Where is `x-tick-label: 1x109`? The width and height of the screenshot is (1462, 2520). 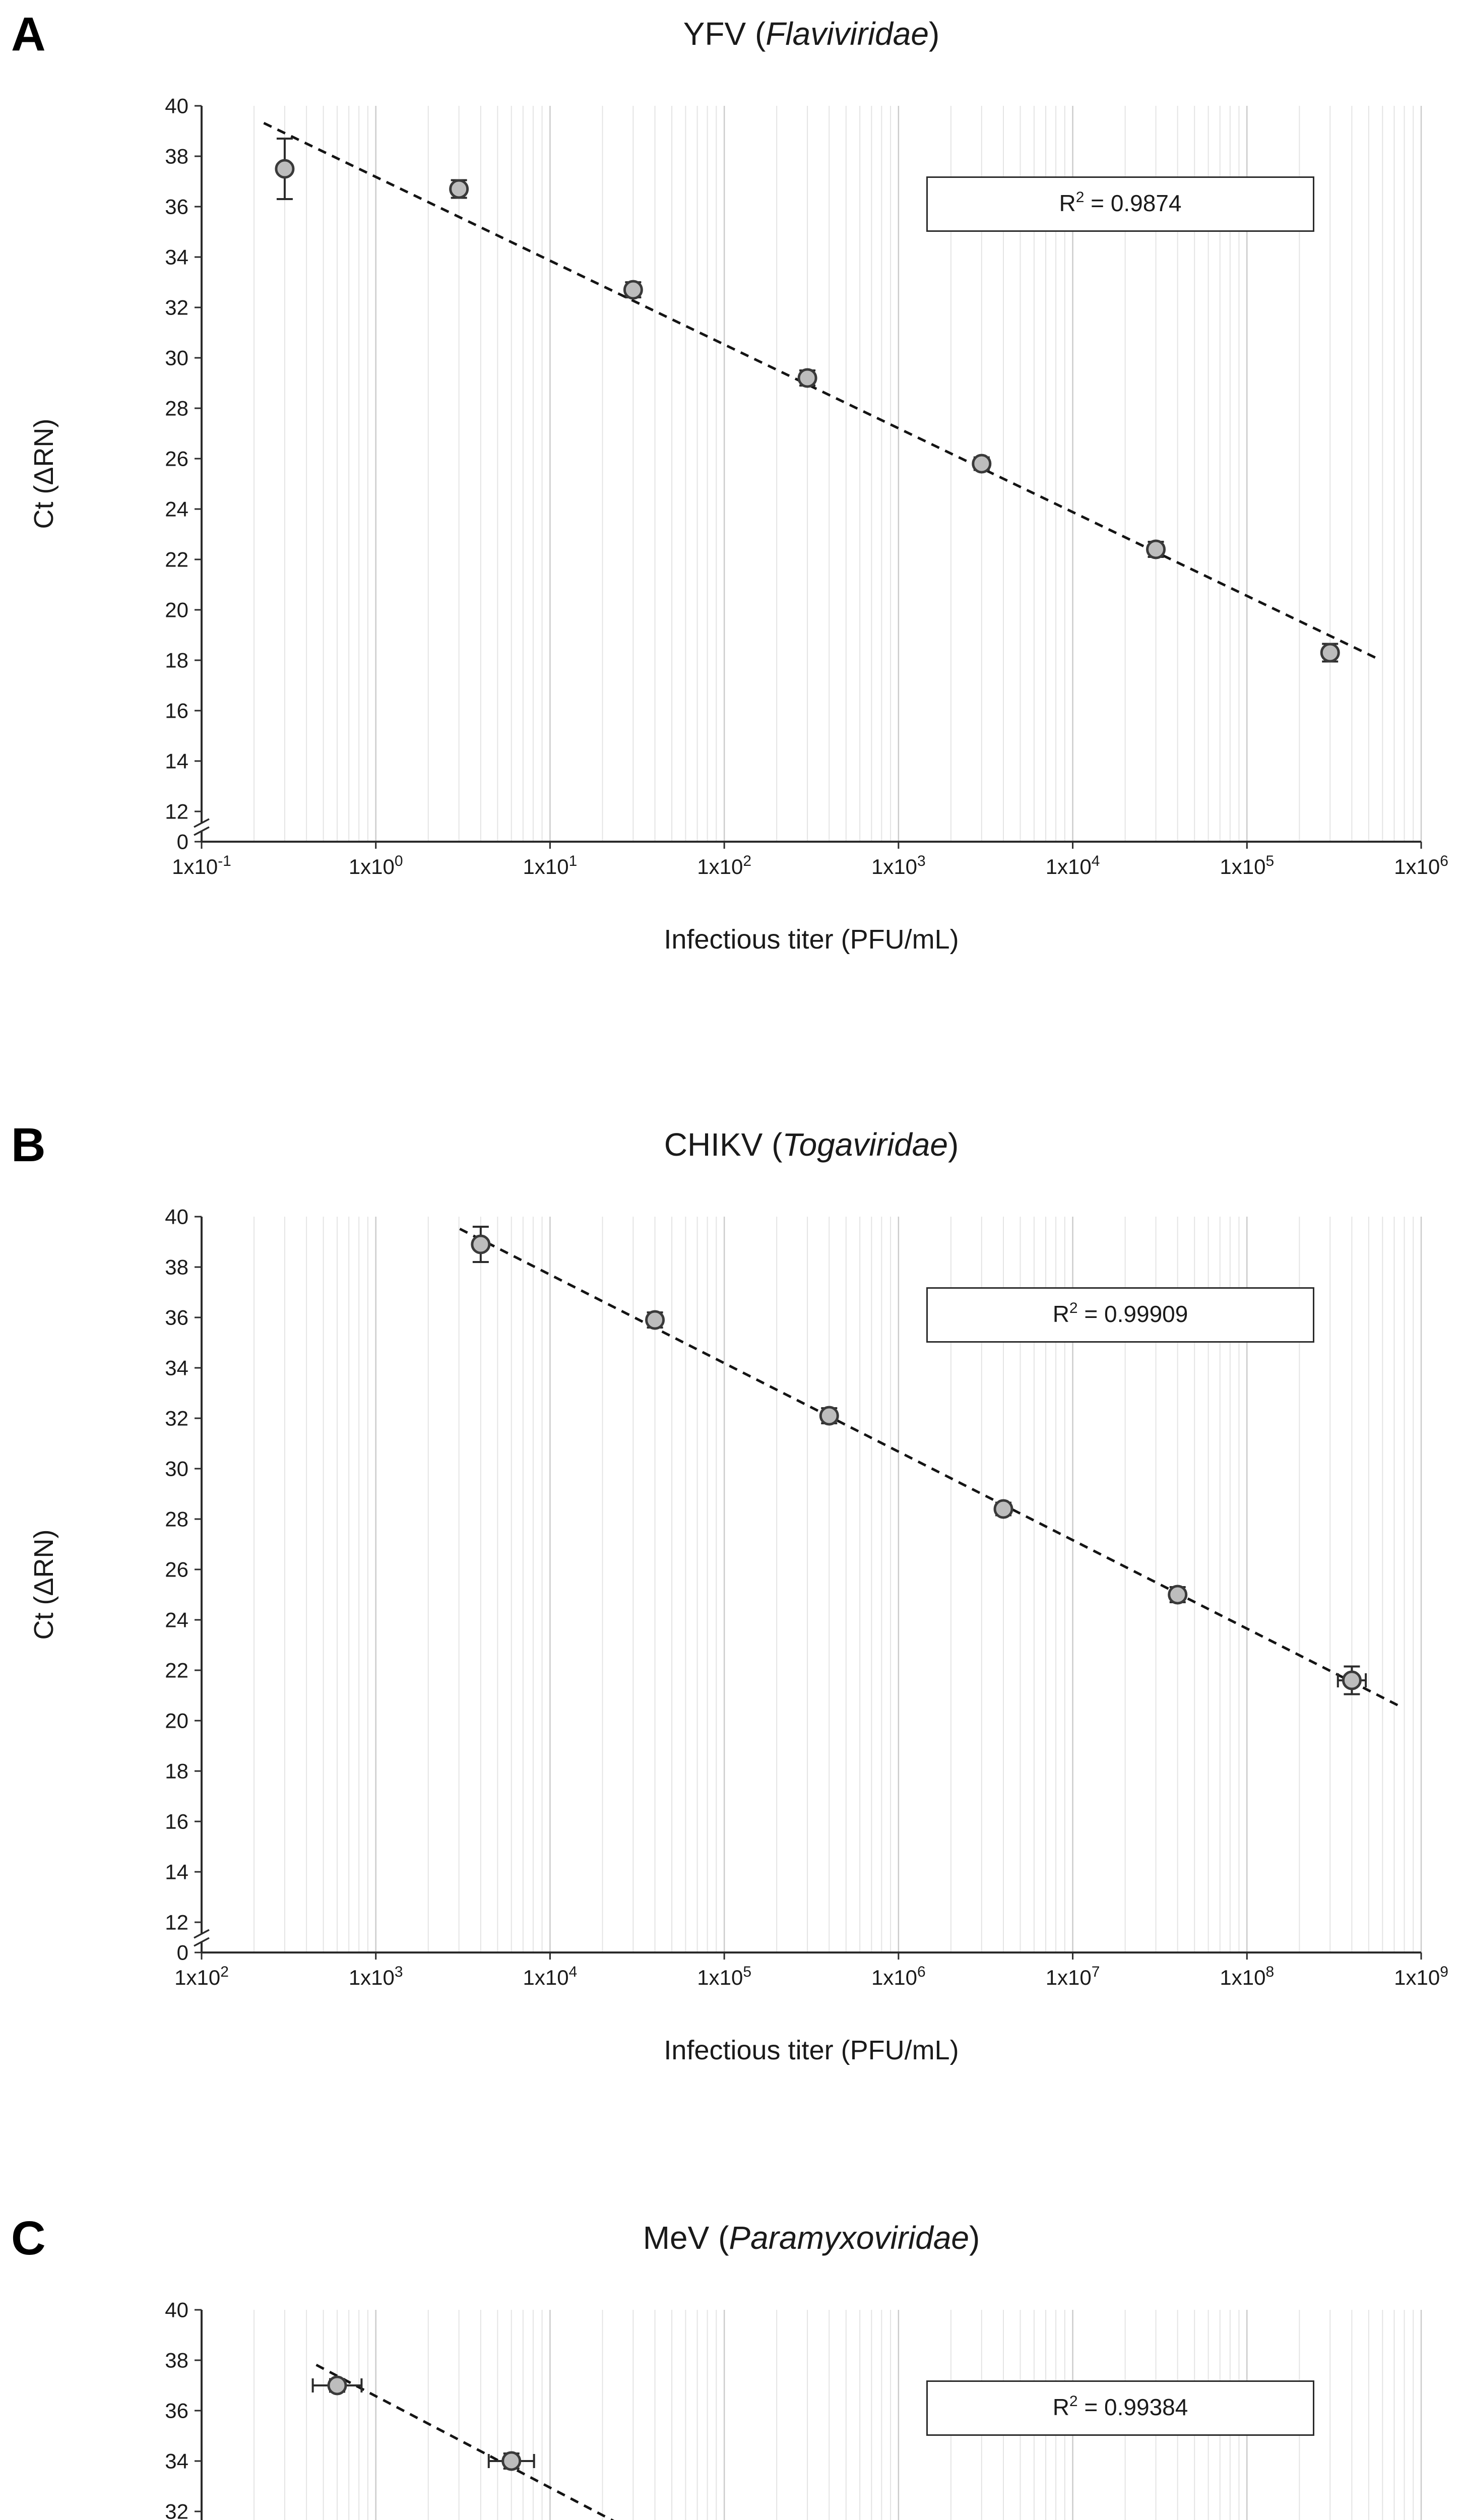 x-tick-label: 1x109 is located at coordinates (1421, 1976).